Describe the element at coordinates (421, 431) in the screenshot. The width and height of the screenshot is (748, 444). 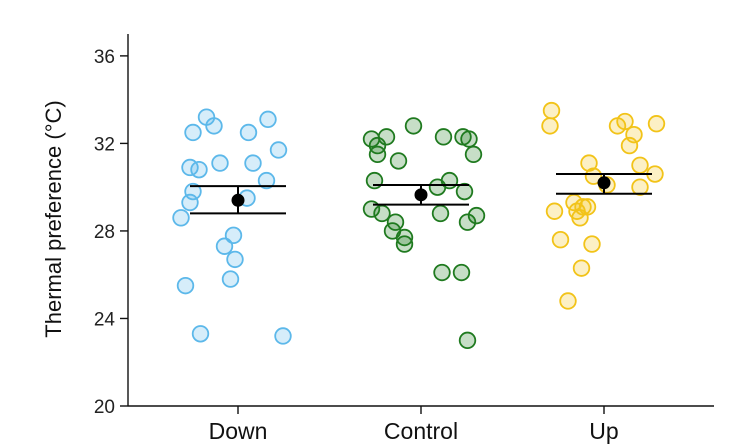
I see `x-category-label: Control` at that location.